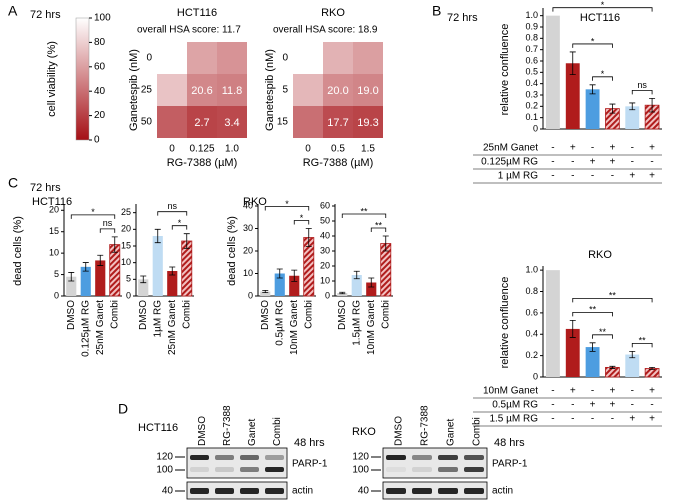  I want to click on y-tick-label: 25, so click(147, 90).